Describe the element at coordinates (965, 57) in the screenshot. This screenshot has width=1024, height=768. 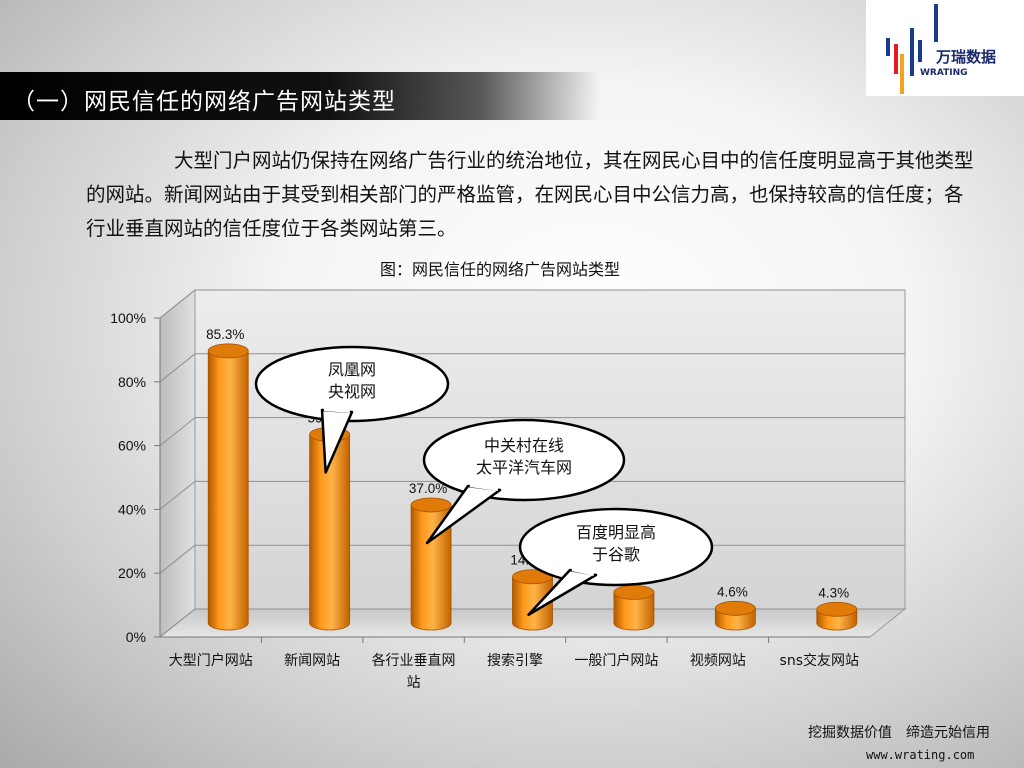
I see `logo-name: 万瑞数据` at that location.